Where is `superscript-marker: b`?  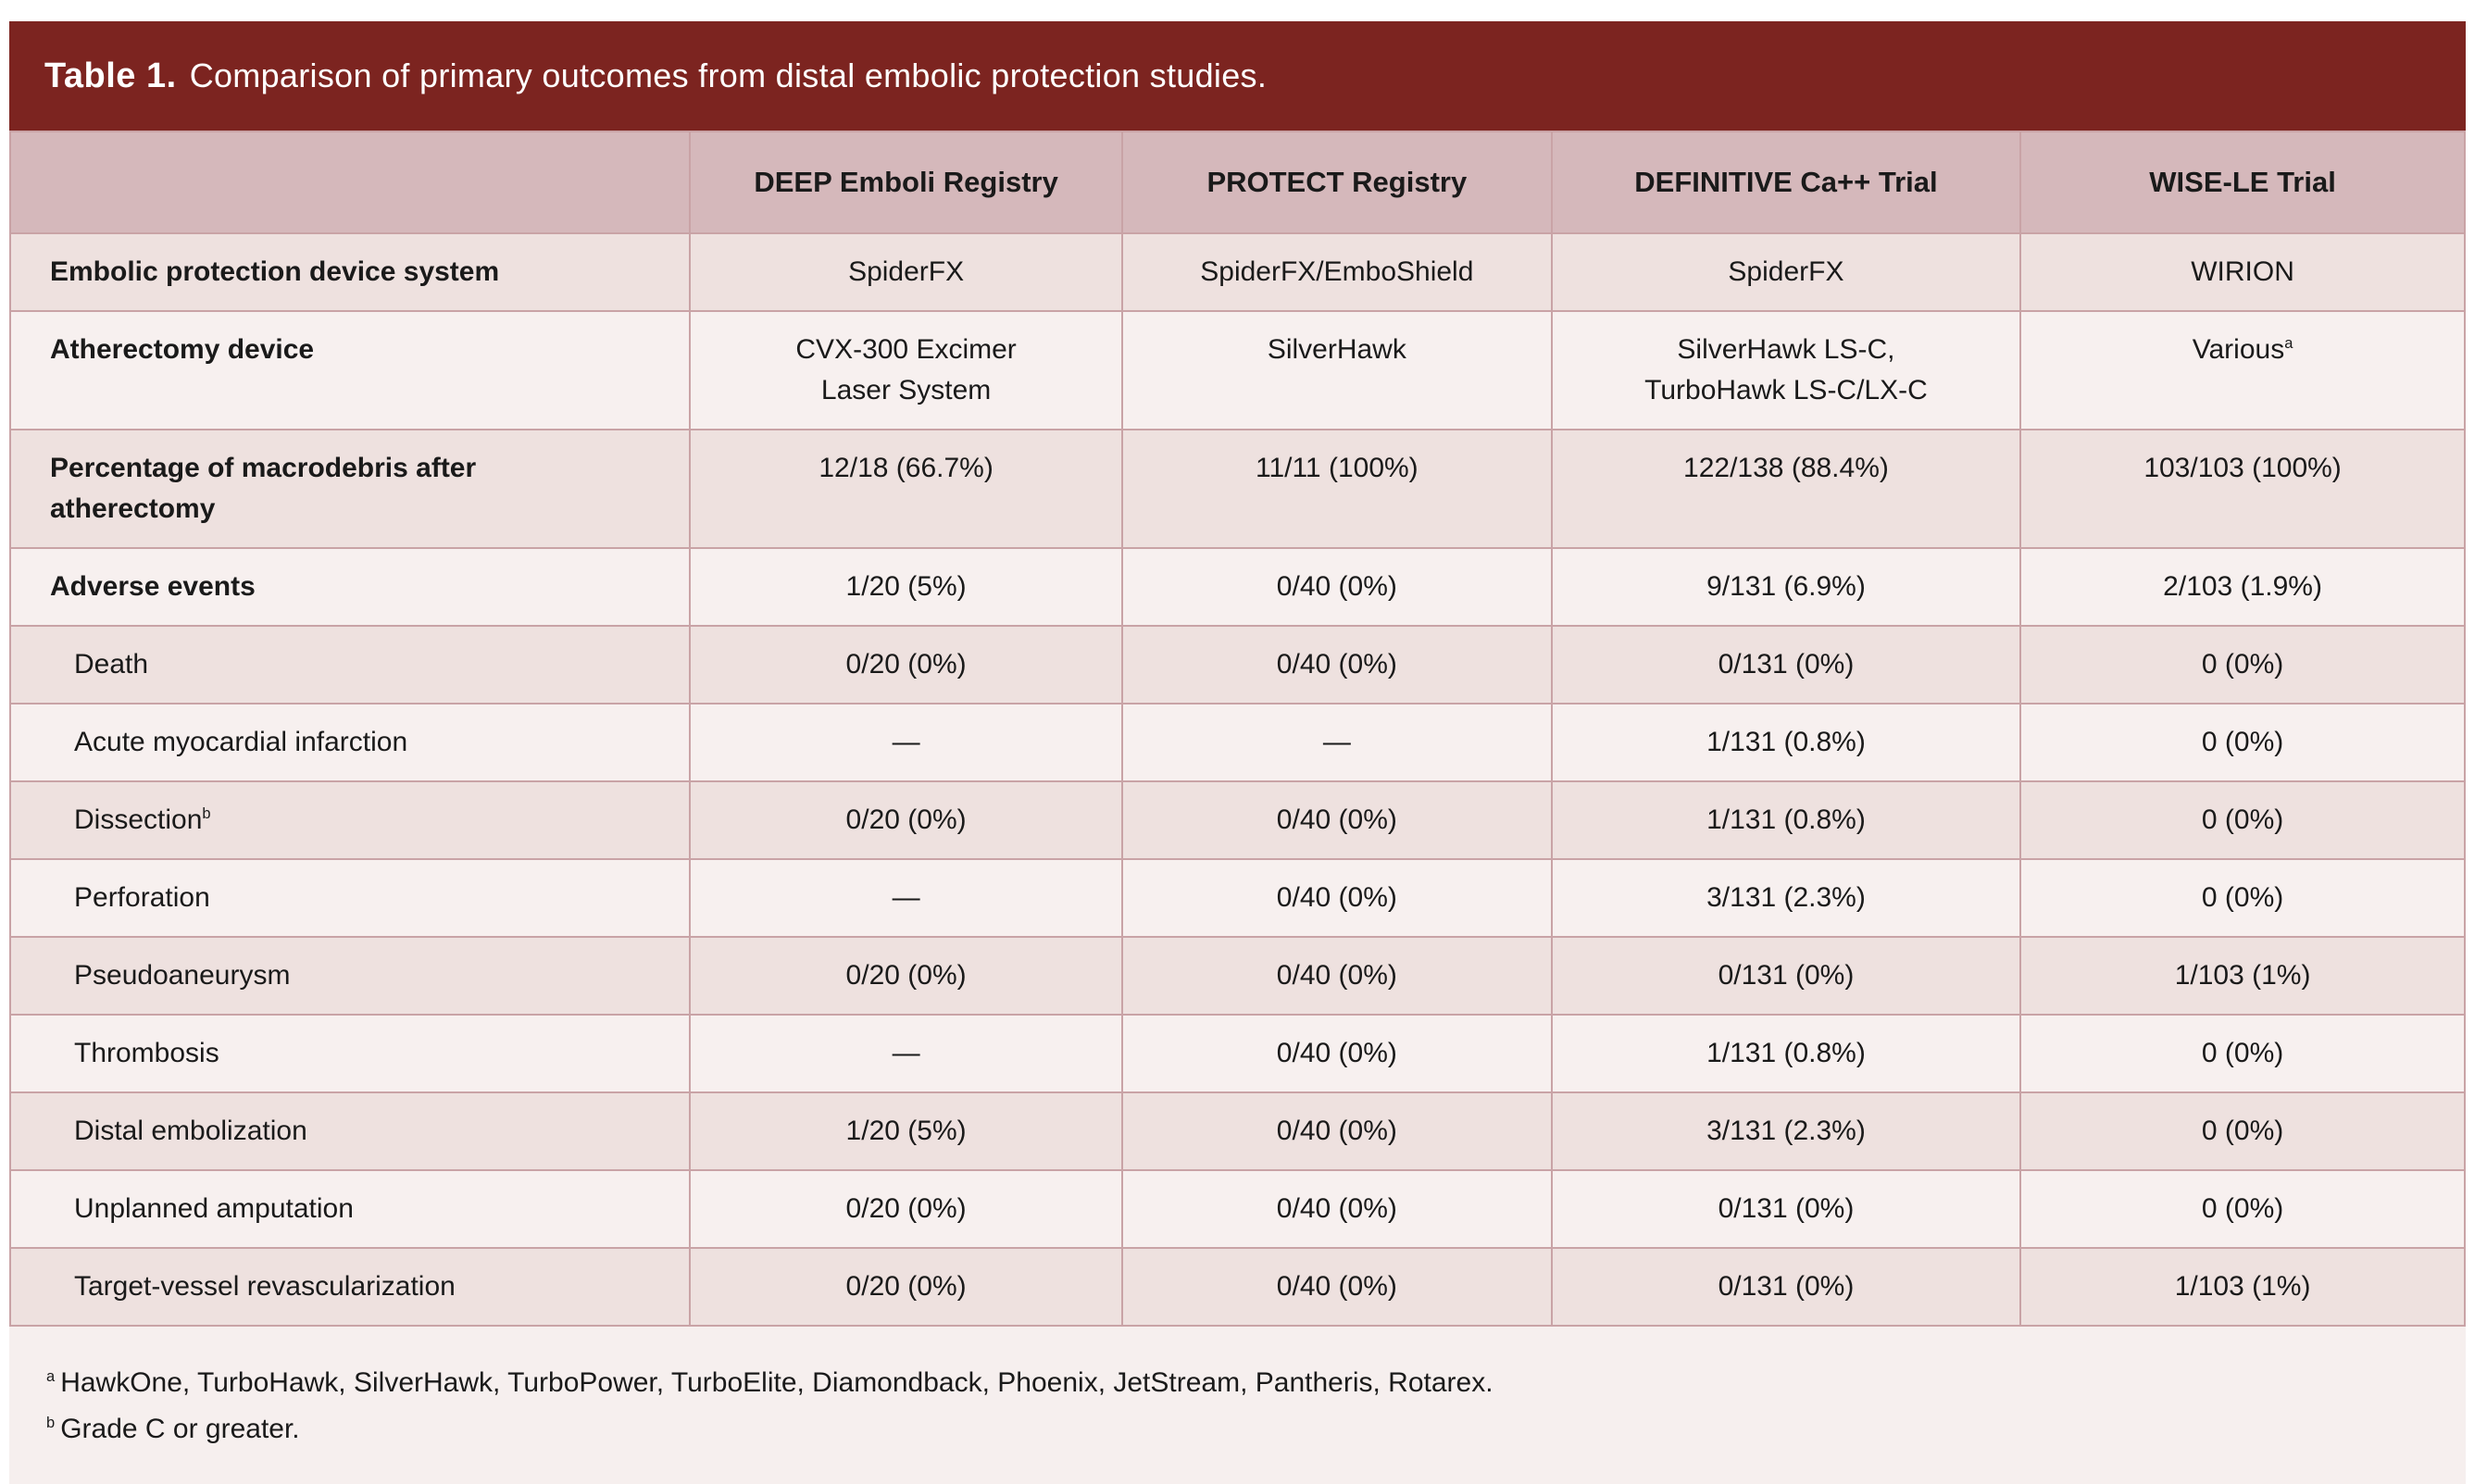
superscript-marker: b is located at coordinates (206, 813).